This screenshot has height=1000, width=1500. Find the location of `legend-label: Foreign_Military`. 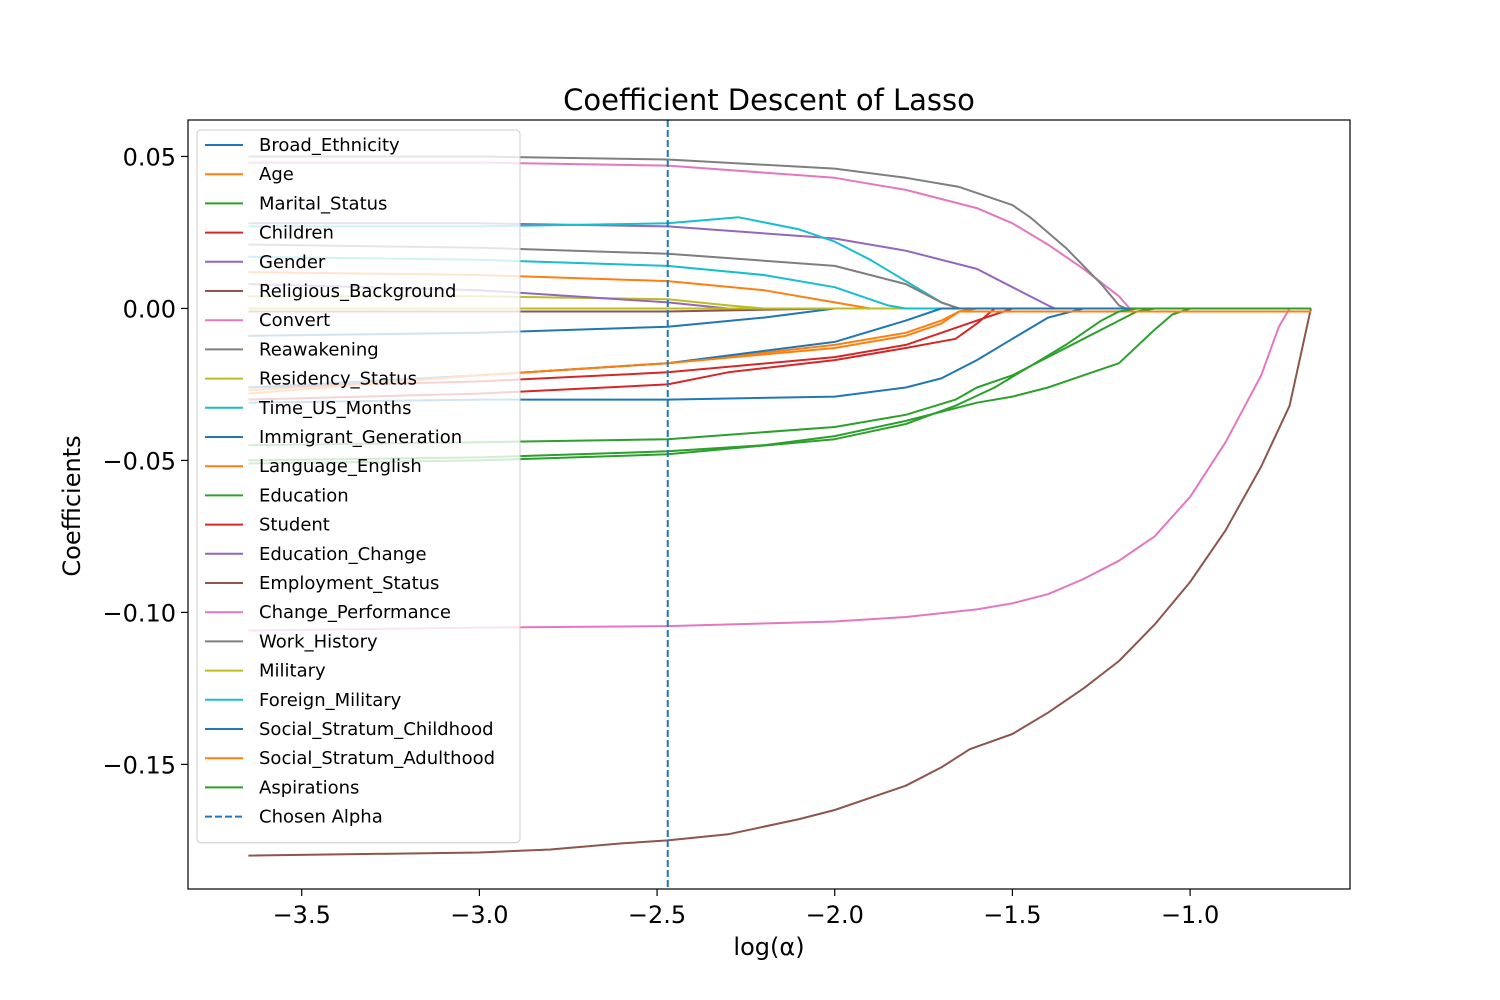

legend-label: Foreign_Military is located at coordinates (330, 700).